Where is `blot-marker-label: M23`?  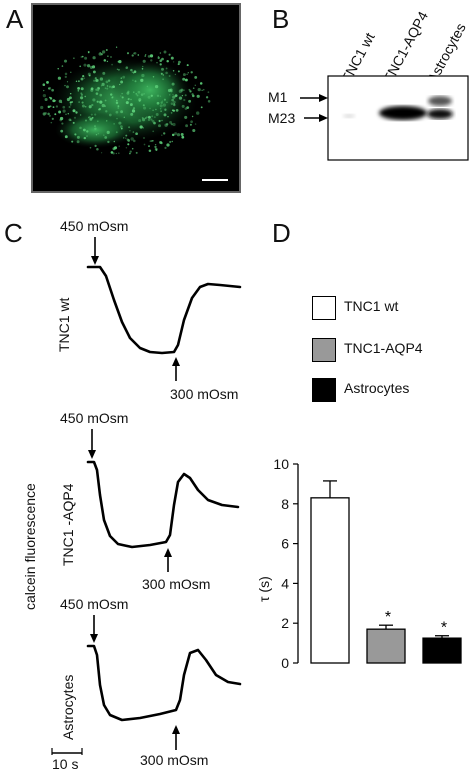
blot-marker-label: M23 is located at coordinates (282, 118).